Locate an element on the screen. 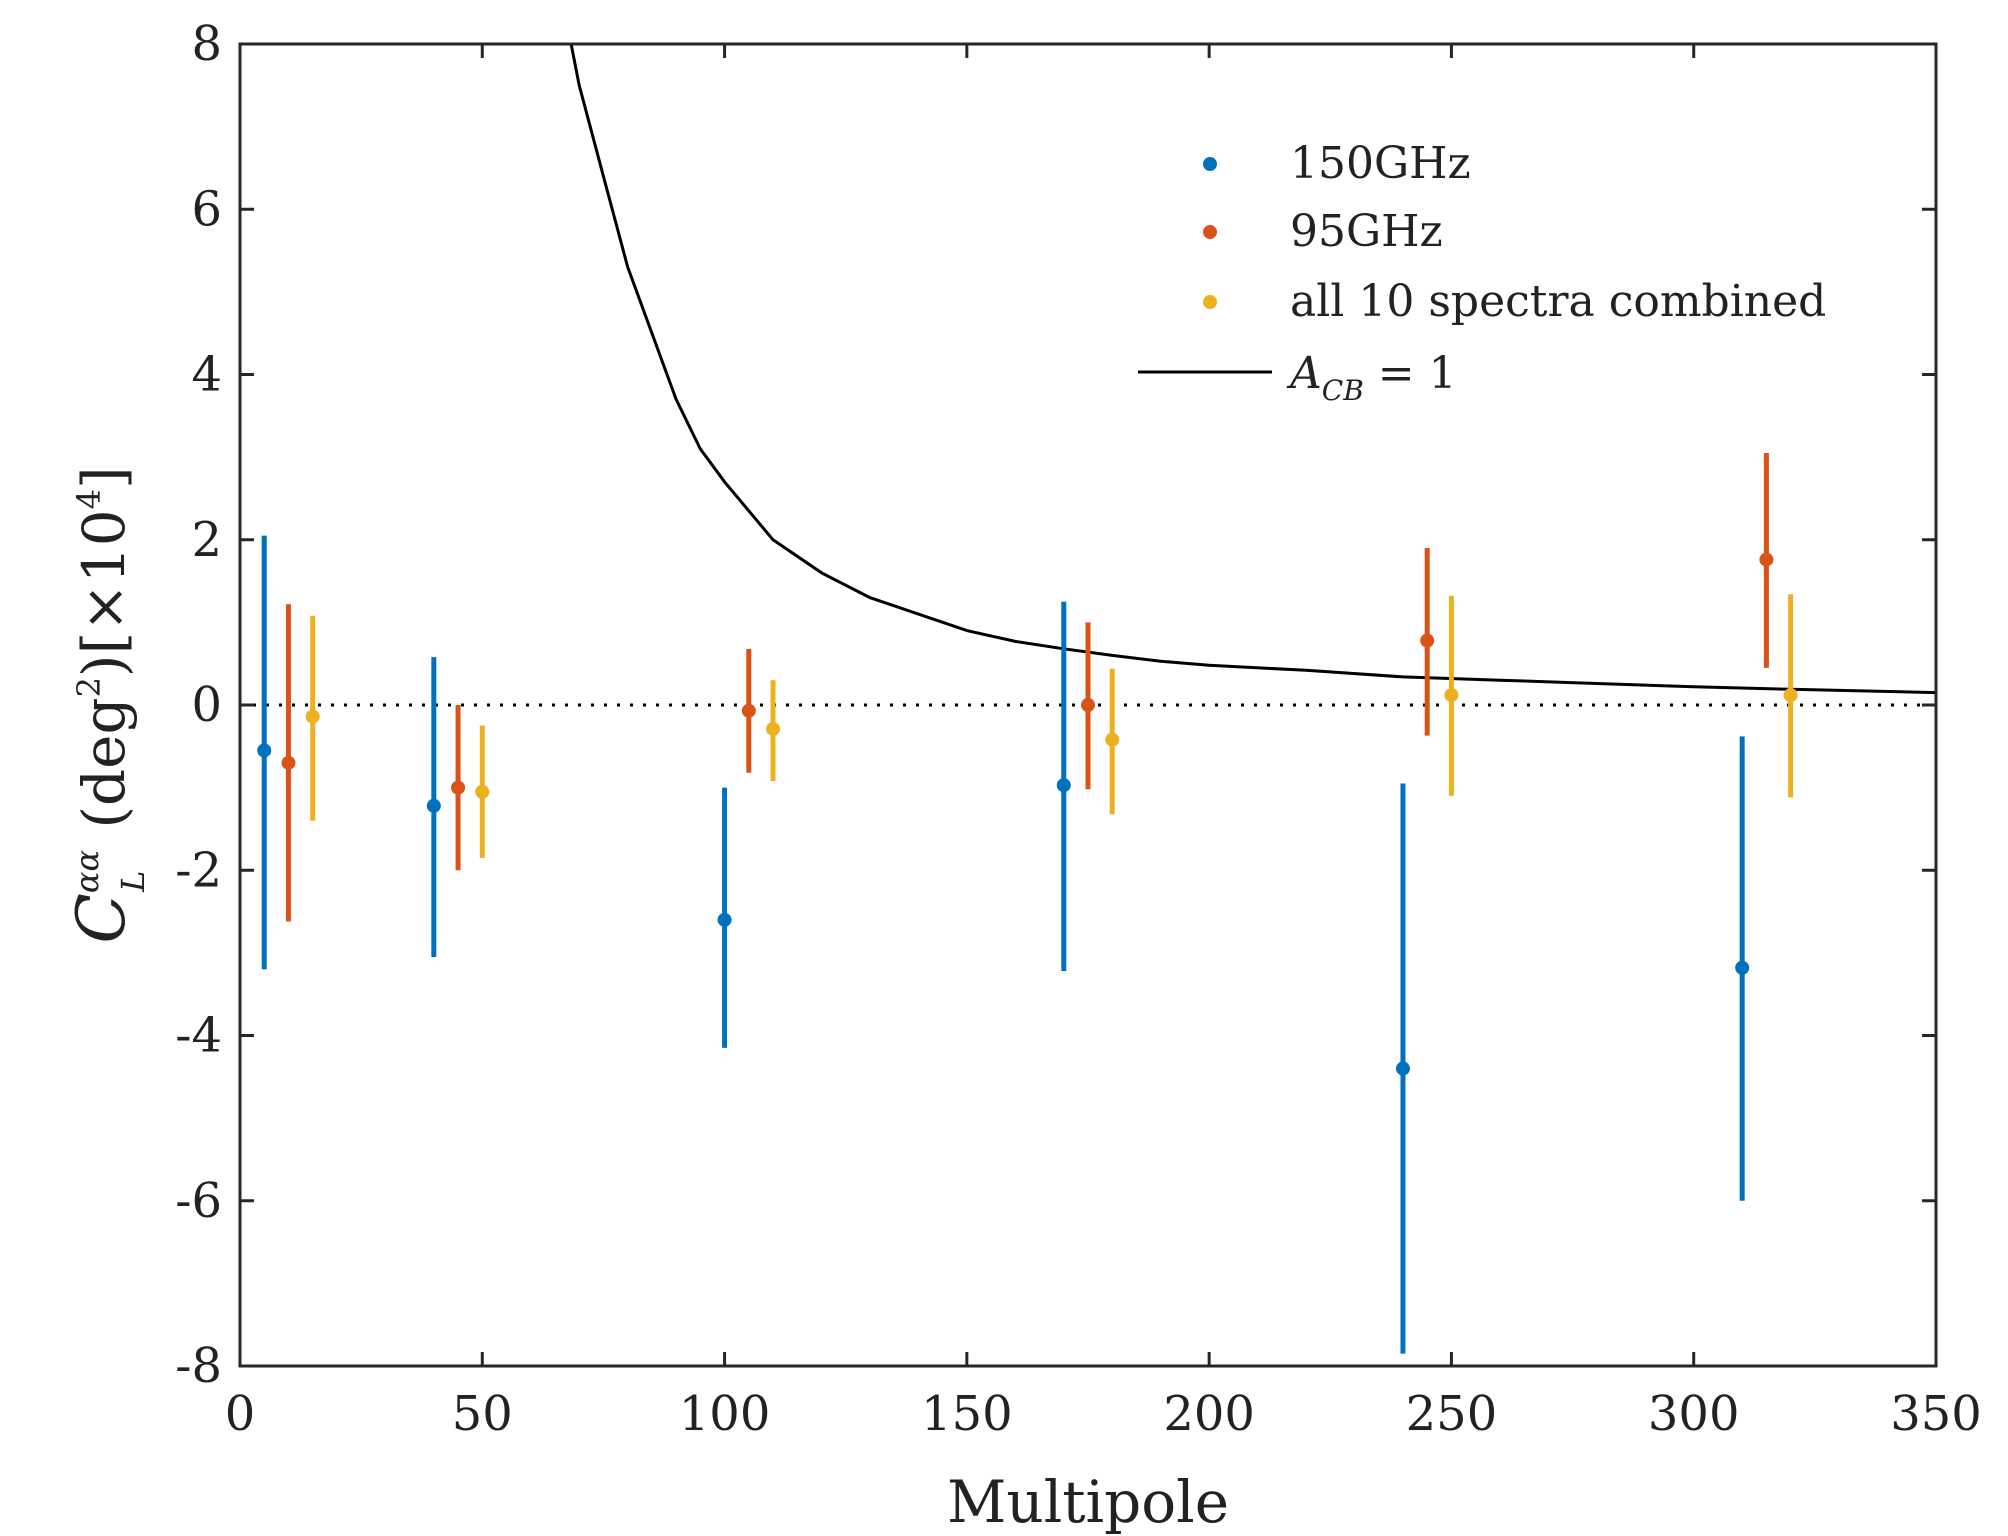  y-tick-label: 2 is located at coordinates (206, 540).